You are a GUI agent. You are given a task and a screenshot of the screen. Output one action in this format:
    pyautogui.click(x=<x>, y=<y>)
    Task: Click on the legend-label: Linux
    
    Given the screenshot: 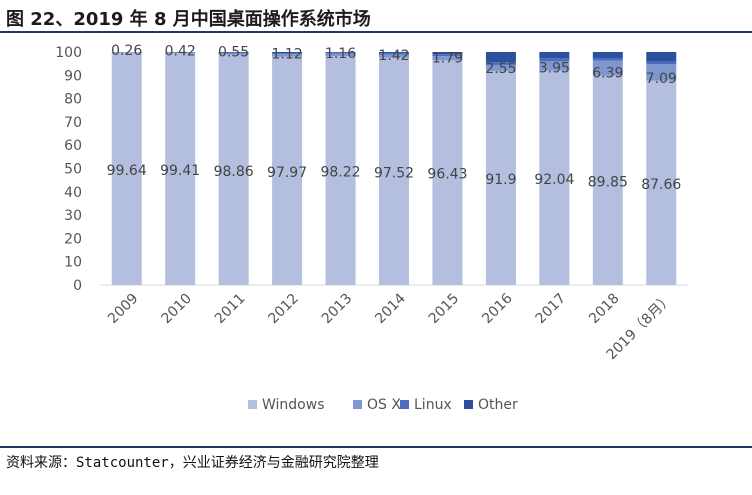 What is the action you would take?
    pyautogui.click(x=433, y=405)
    